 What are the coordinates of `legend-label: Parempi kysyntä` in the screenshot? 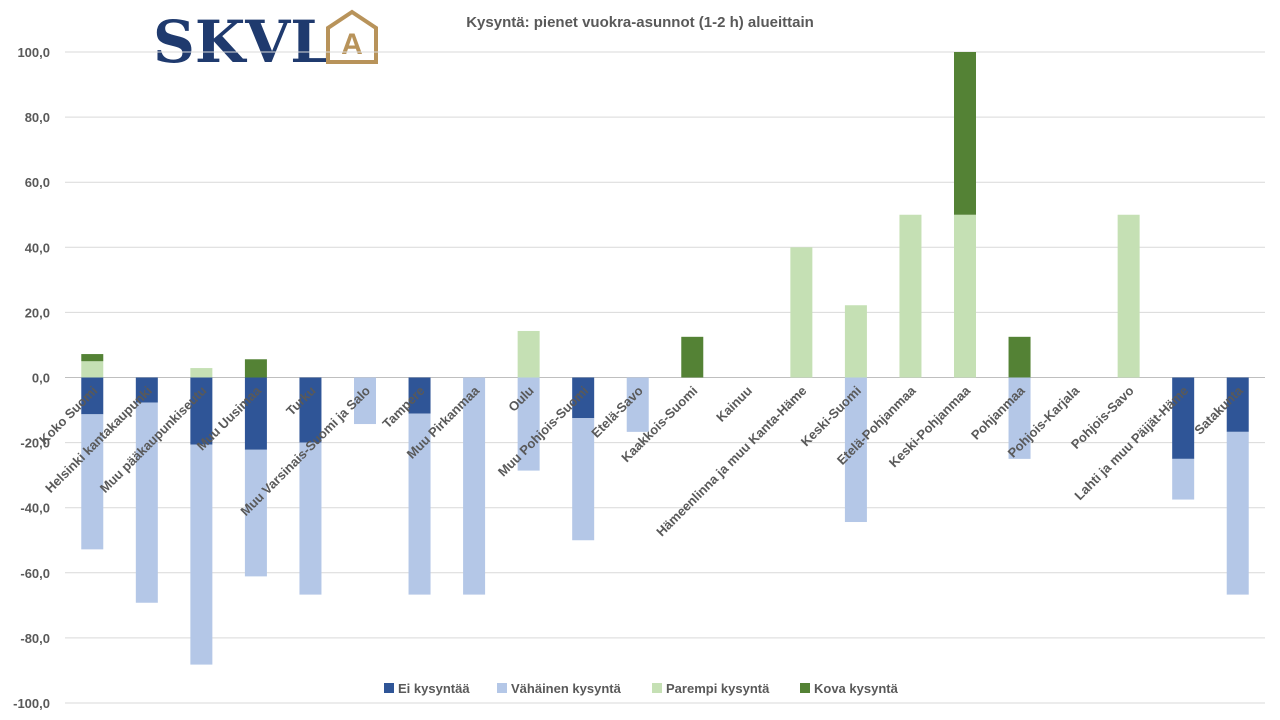 It's located at (718, 688).